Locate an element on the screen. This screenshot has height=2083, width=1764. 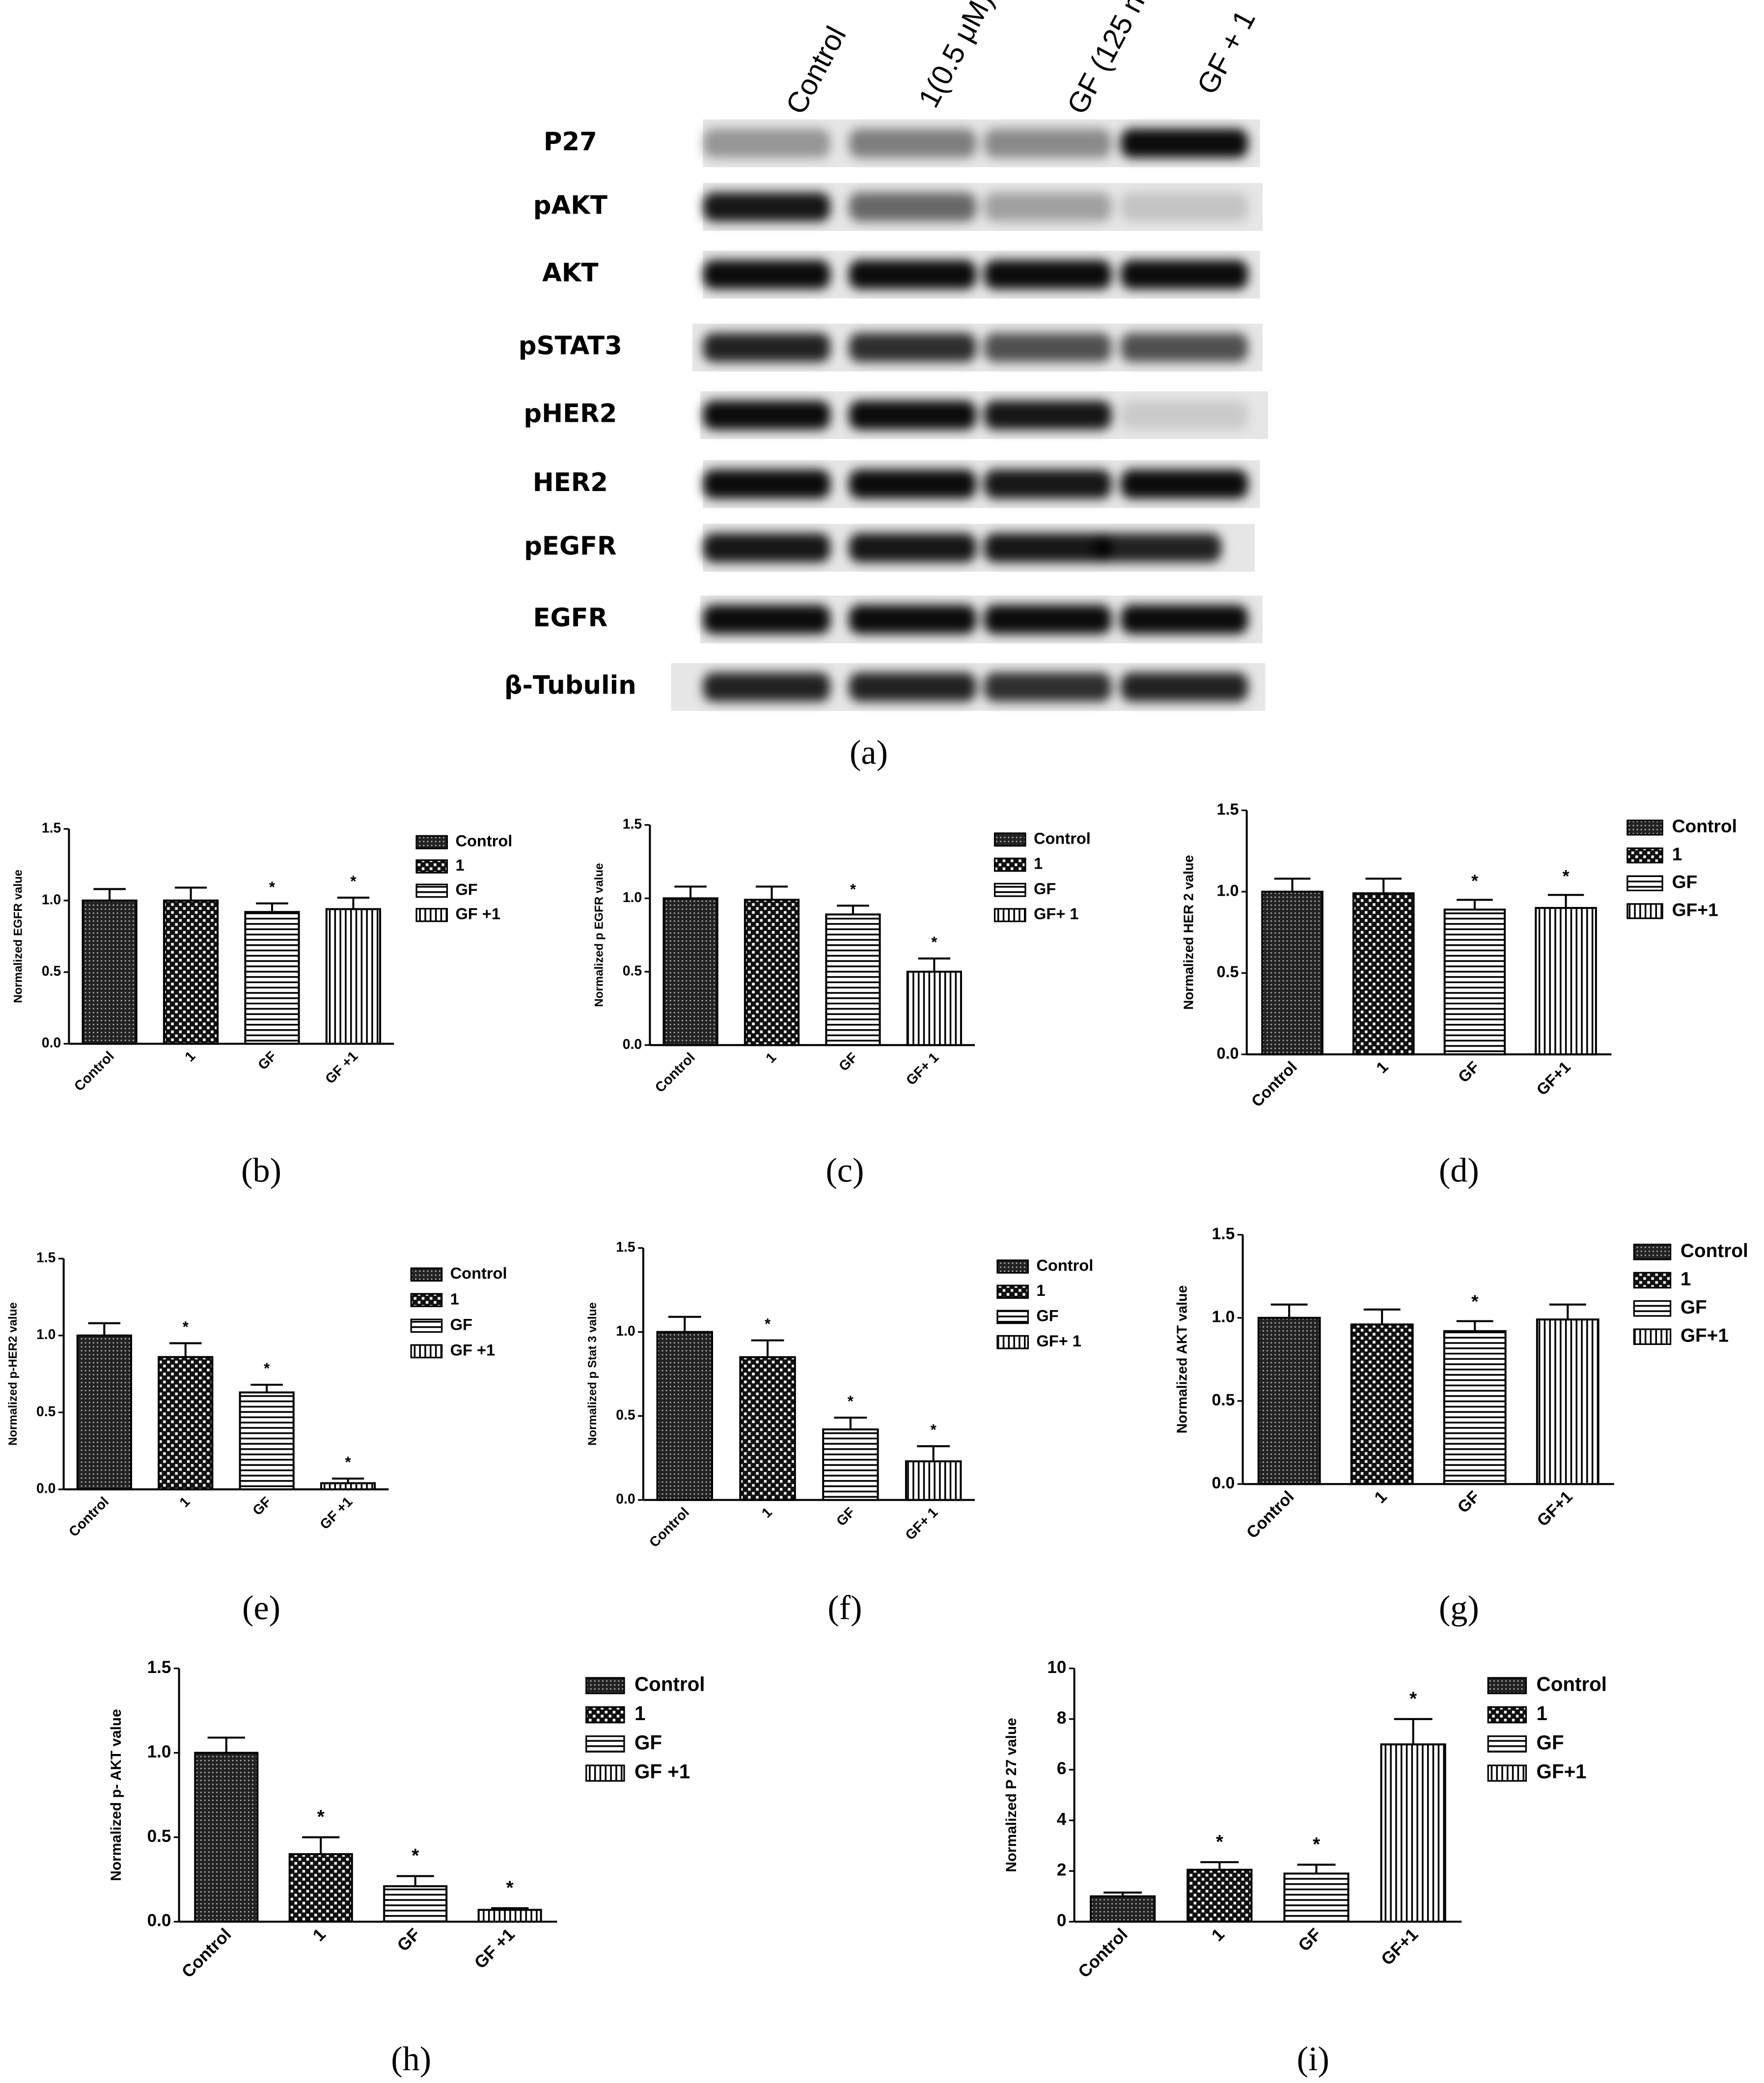
x-tick-label: GF+1 is located at coordinates (1555, 1508).